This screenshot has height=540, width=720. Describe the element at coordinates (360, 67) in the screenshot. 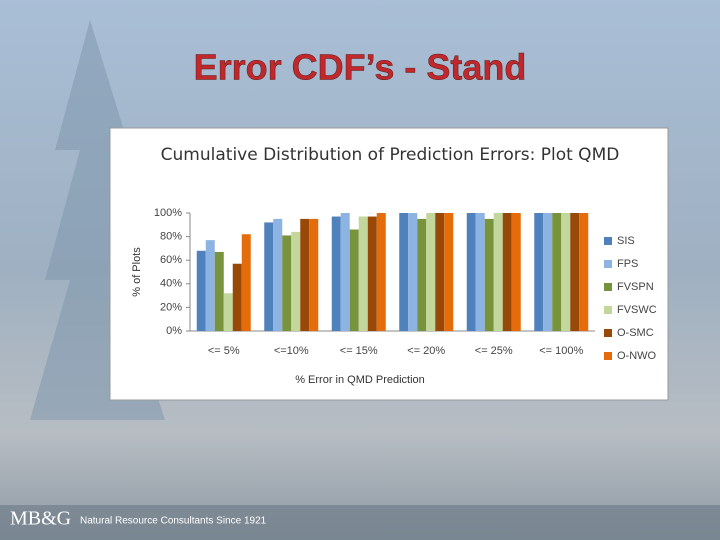

I see `slide-title: Error CDF’s - Stand` at that location.